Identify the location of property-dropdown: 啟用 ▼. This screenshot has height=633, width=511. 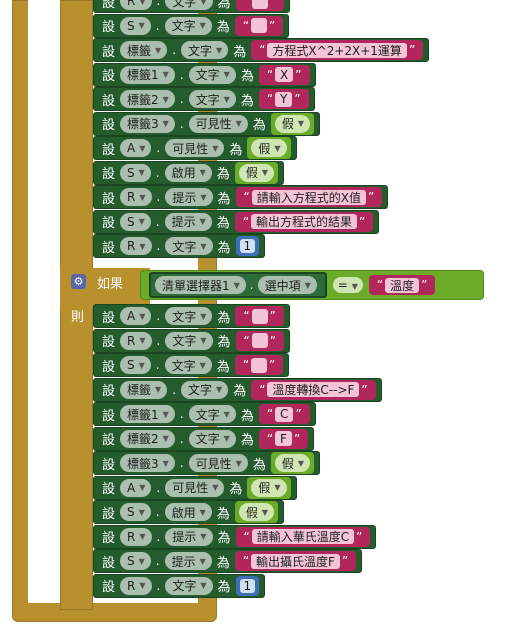
(188, 512).